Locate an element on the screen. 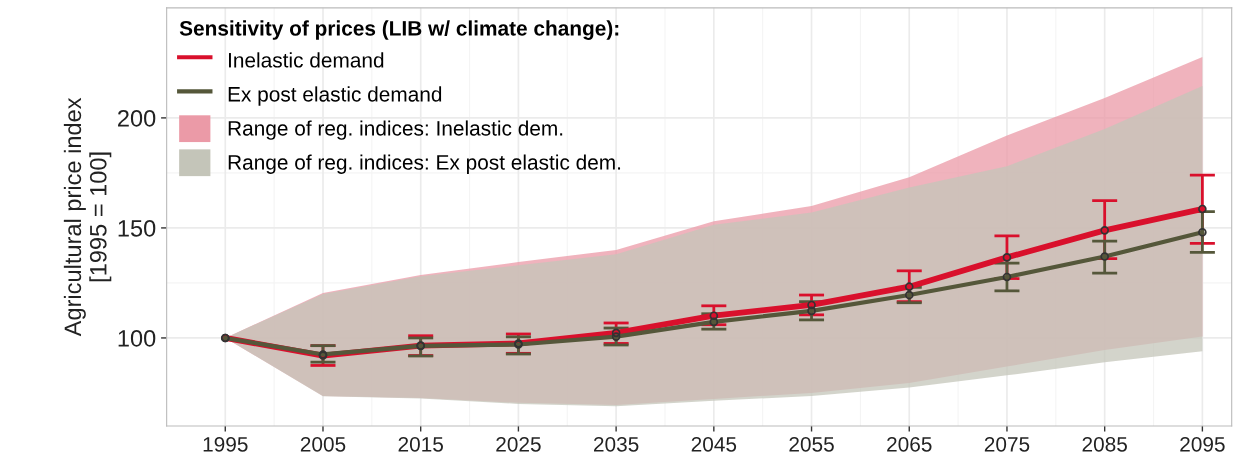  legend-label: Range of reg. indices: Ex post elastic dem. is located at coordinates (424, 164).